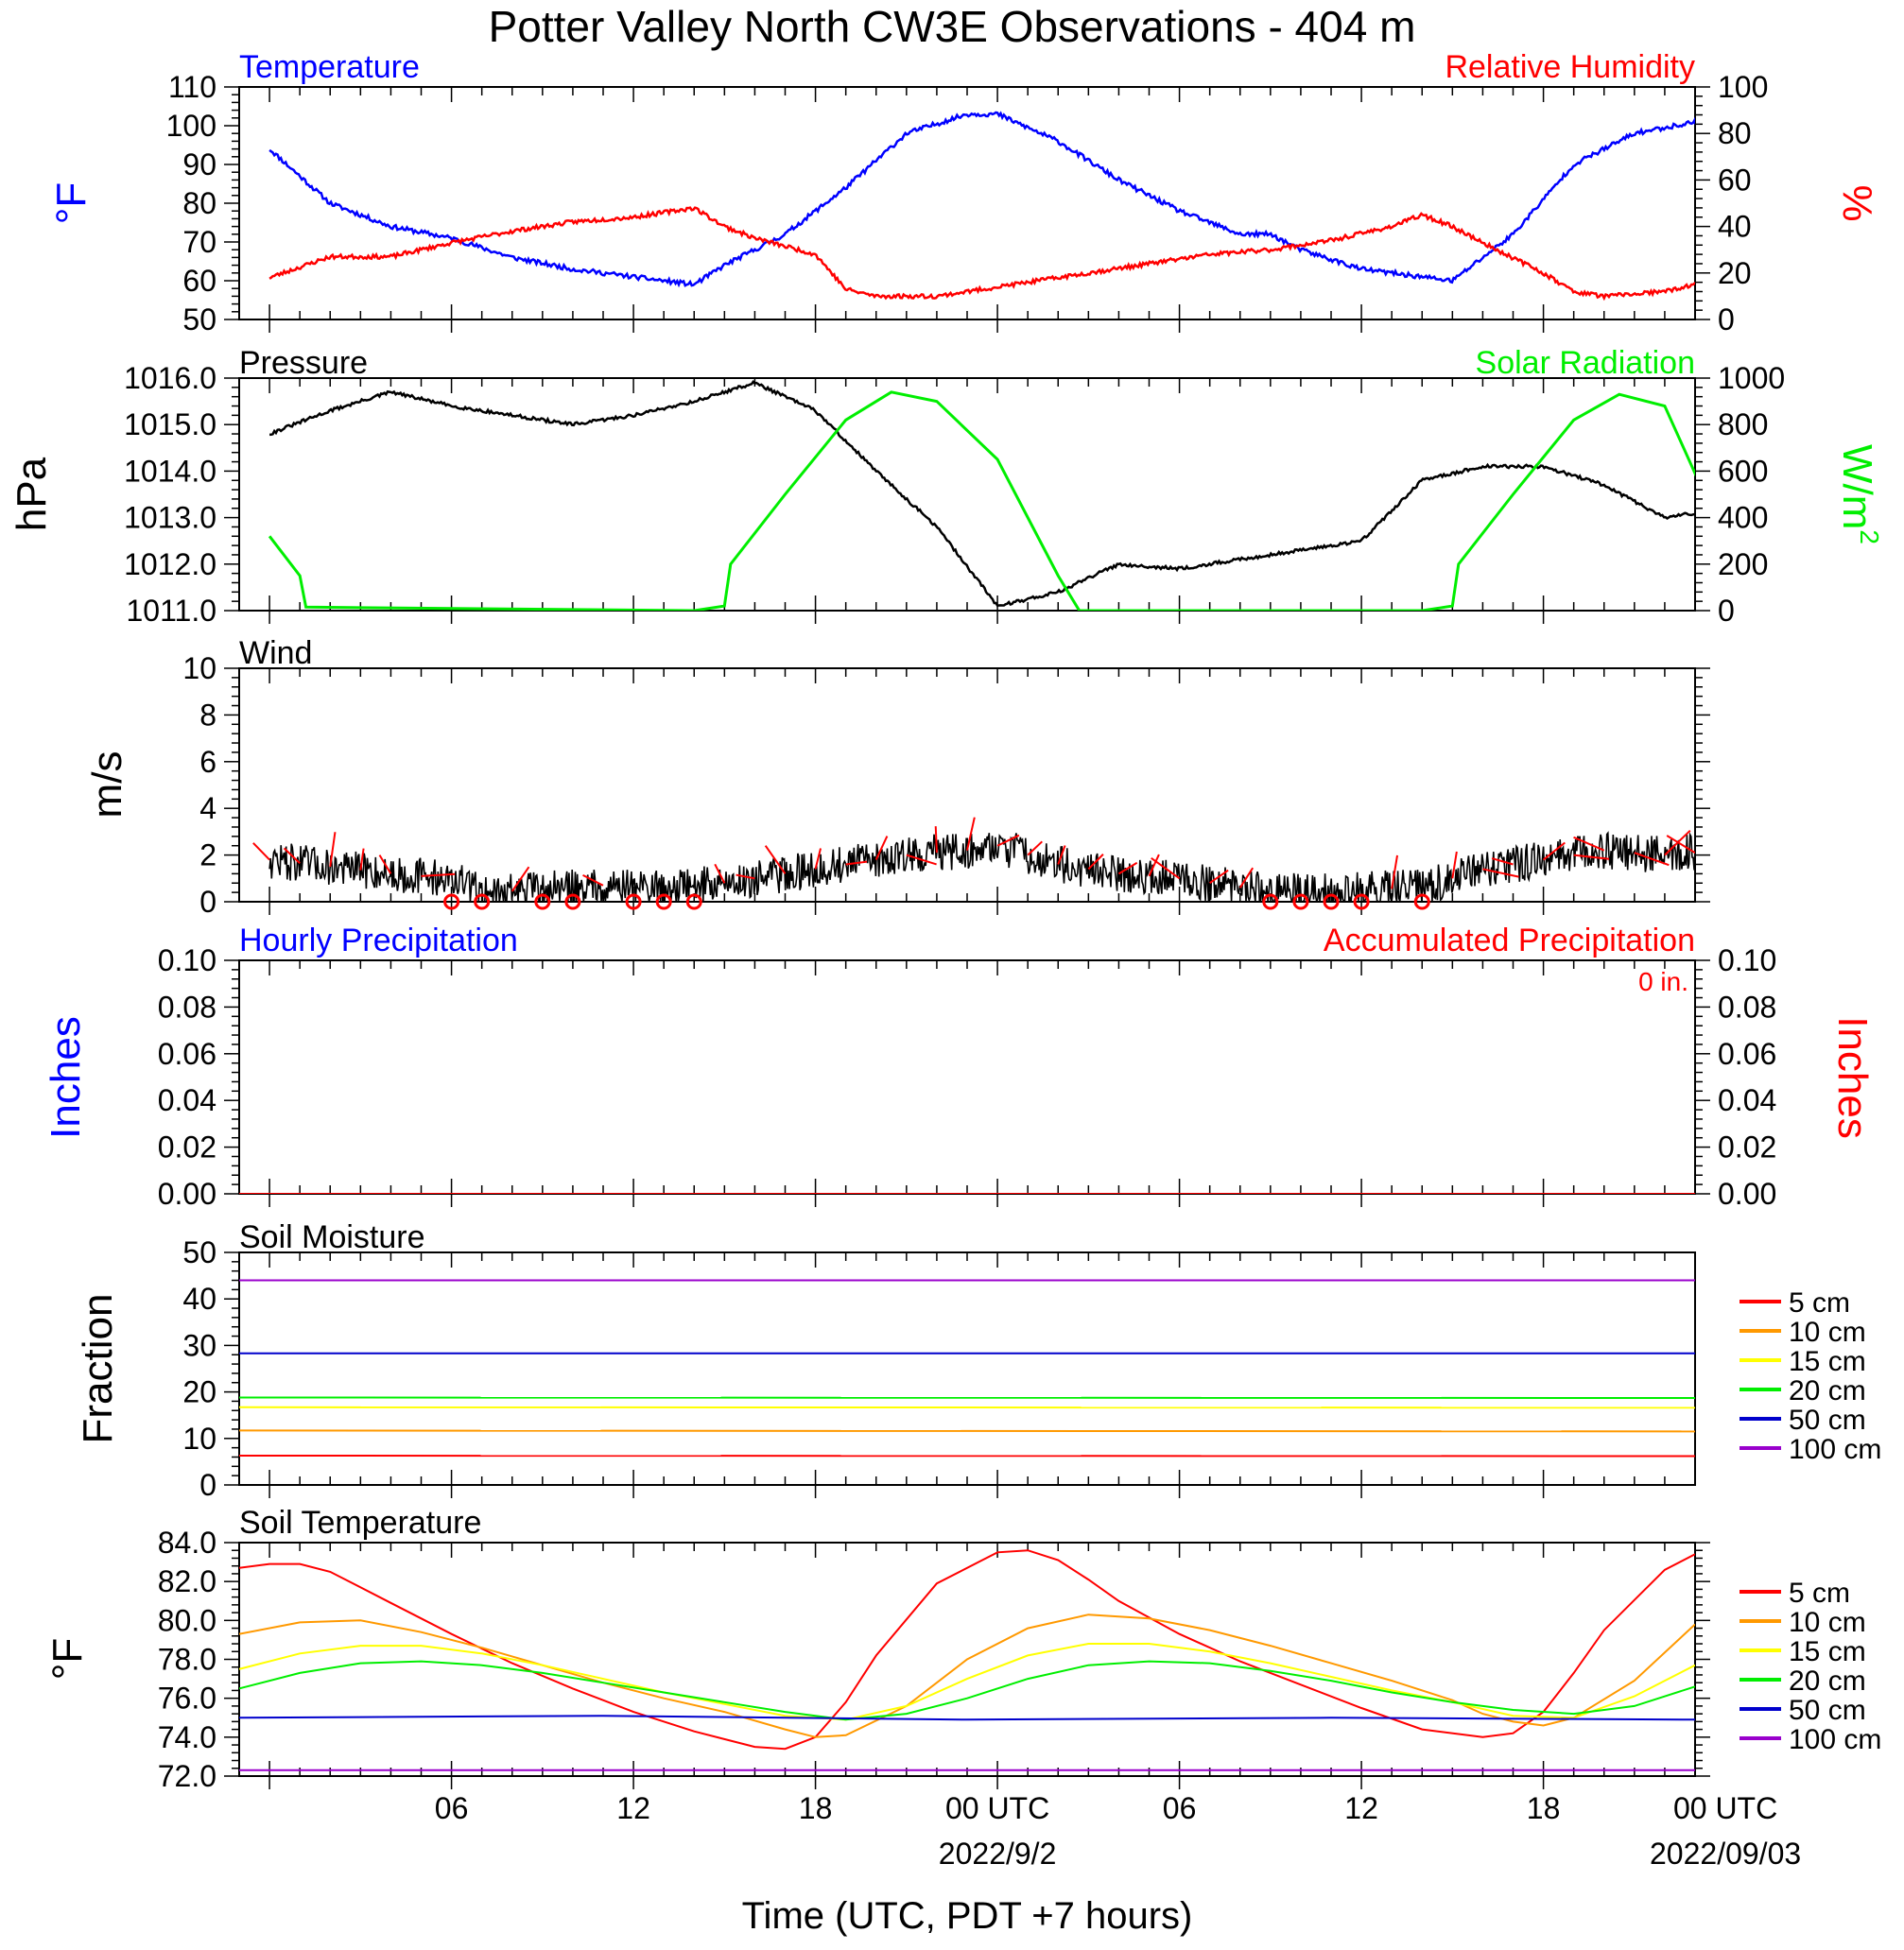 This screenshot has width=1904, height=1950. Describe the element at coordinates (187, 1660) in the screenshot. I see `y-tick-label-left: 78.0` at that location.